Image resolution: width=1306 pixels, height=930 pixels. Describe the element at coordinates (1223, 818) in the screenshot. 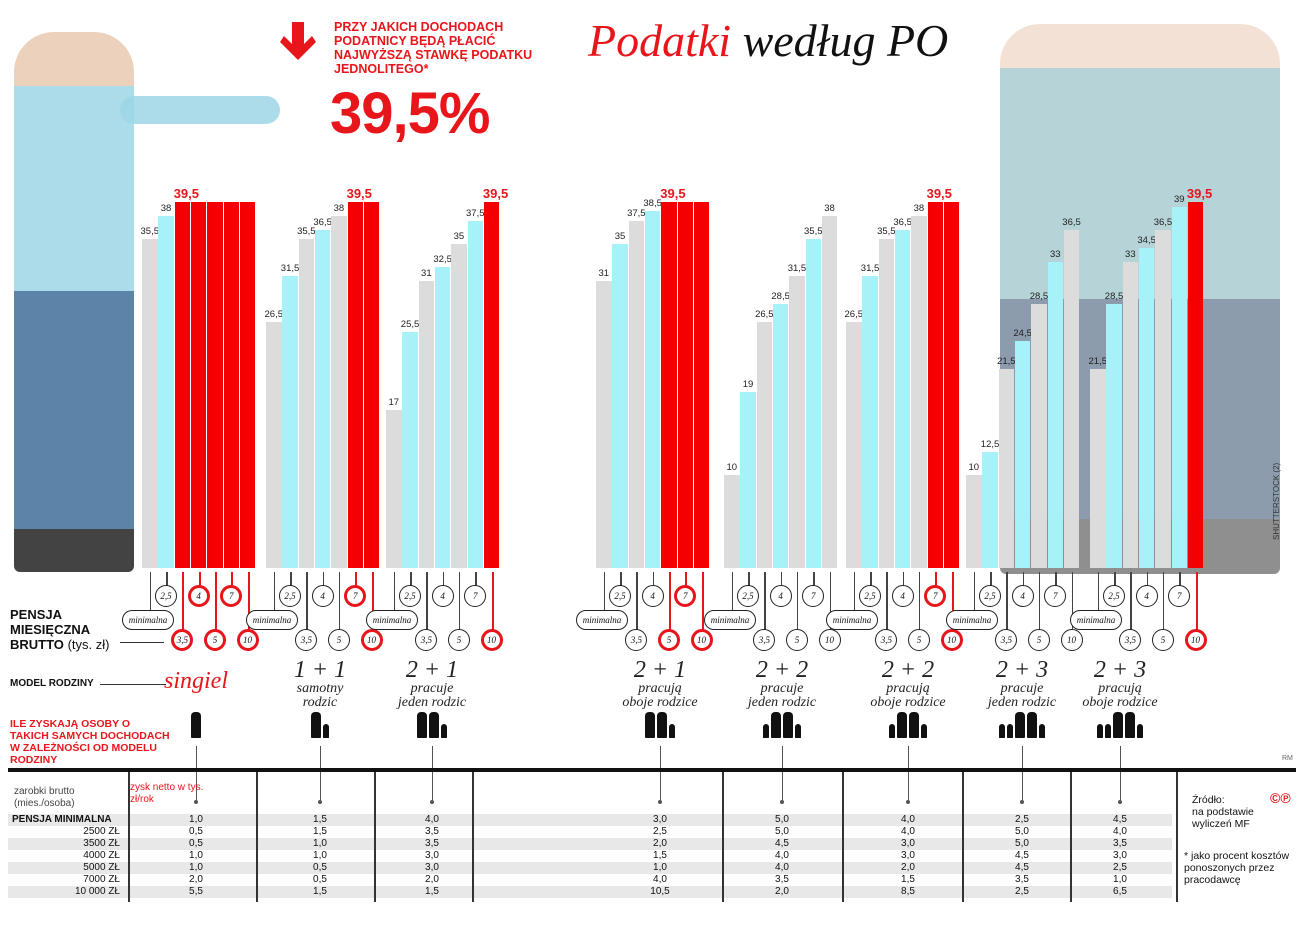

I see `source-text: na podstawie wyliczeń MF` at that location.